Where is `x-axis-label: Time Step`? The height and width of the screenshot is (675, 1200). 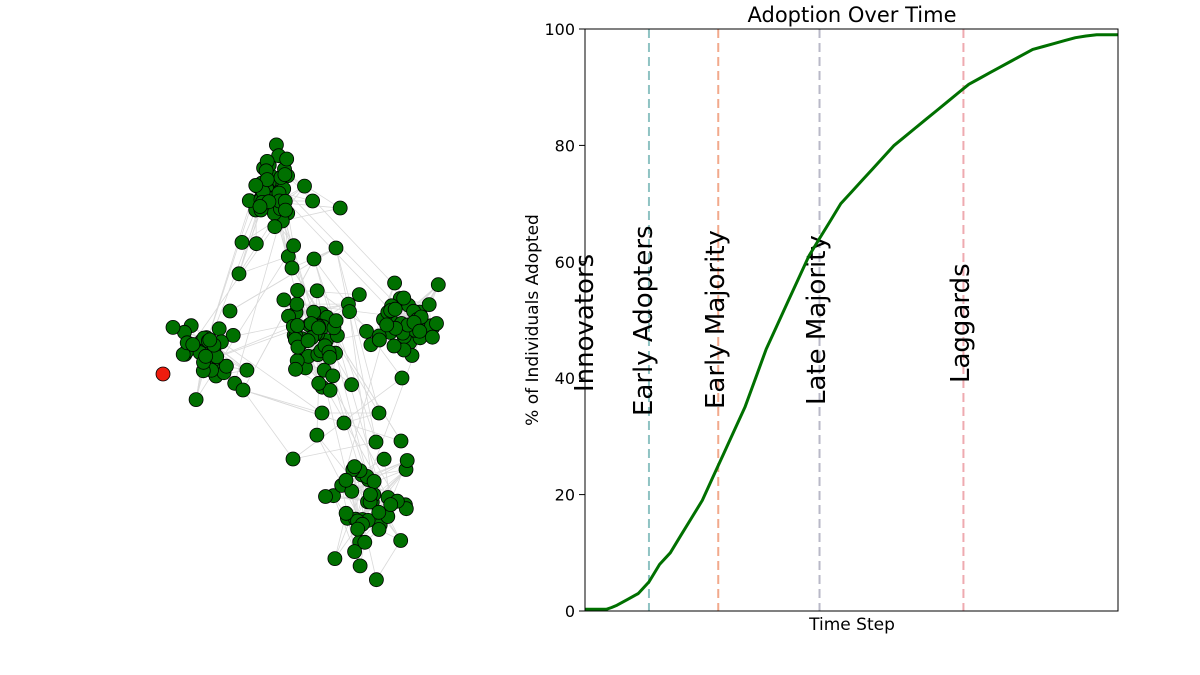 x-axis-label: Time Step is located at coordinates (851, 625).